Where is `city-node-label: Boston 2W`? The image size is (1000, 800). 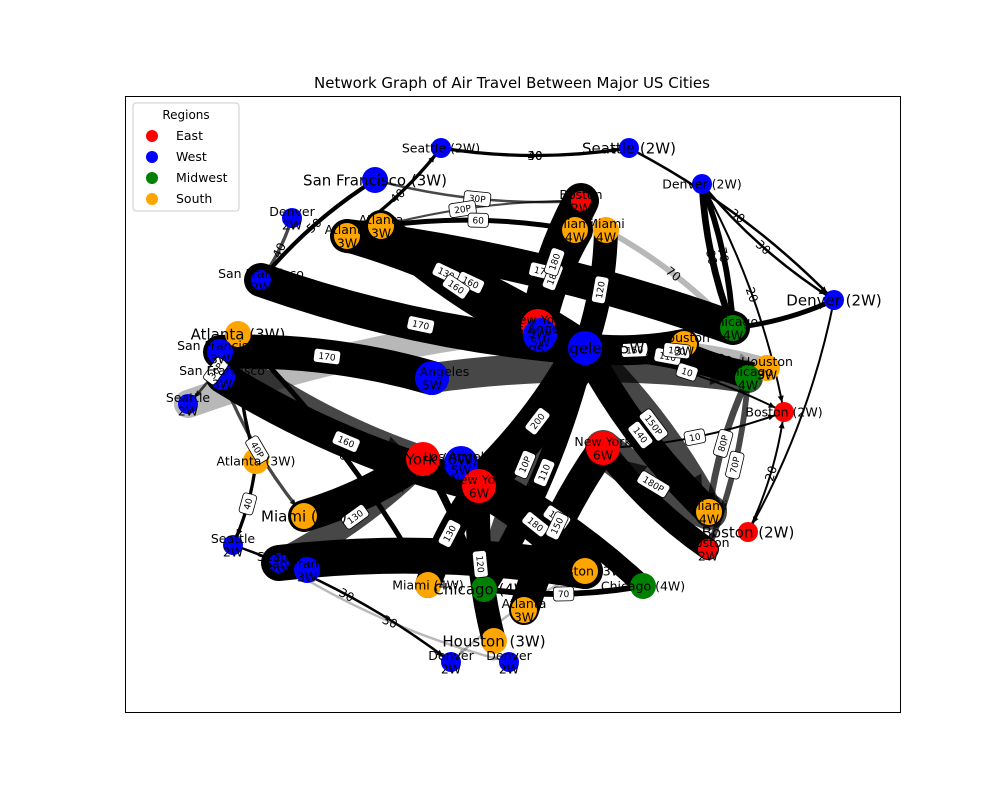 city-node-label: Boston 2W is located at coordinates (707, 549).